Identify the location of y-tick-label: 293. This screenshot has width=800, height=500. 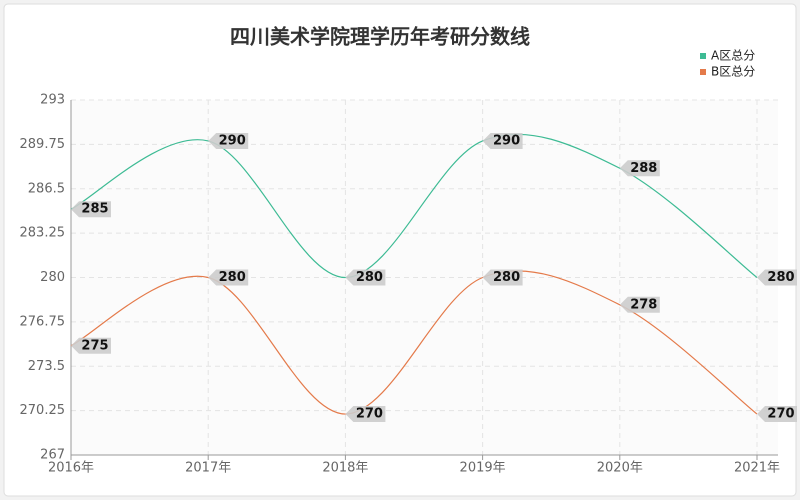
(52, 100).